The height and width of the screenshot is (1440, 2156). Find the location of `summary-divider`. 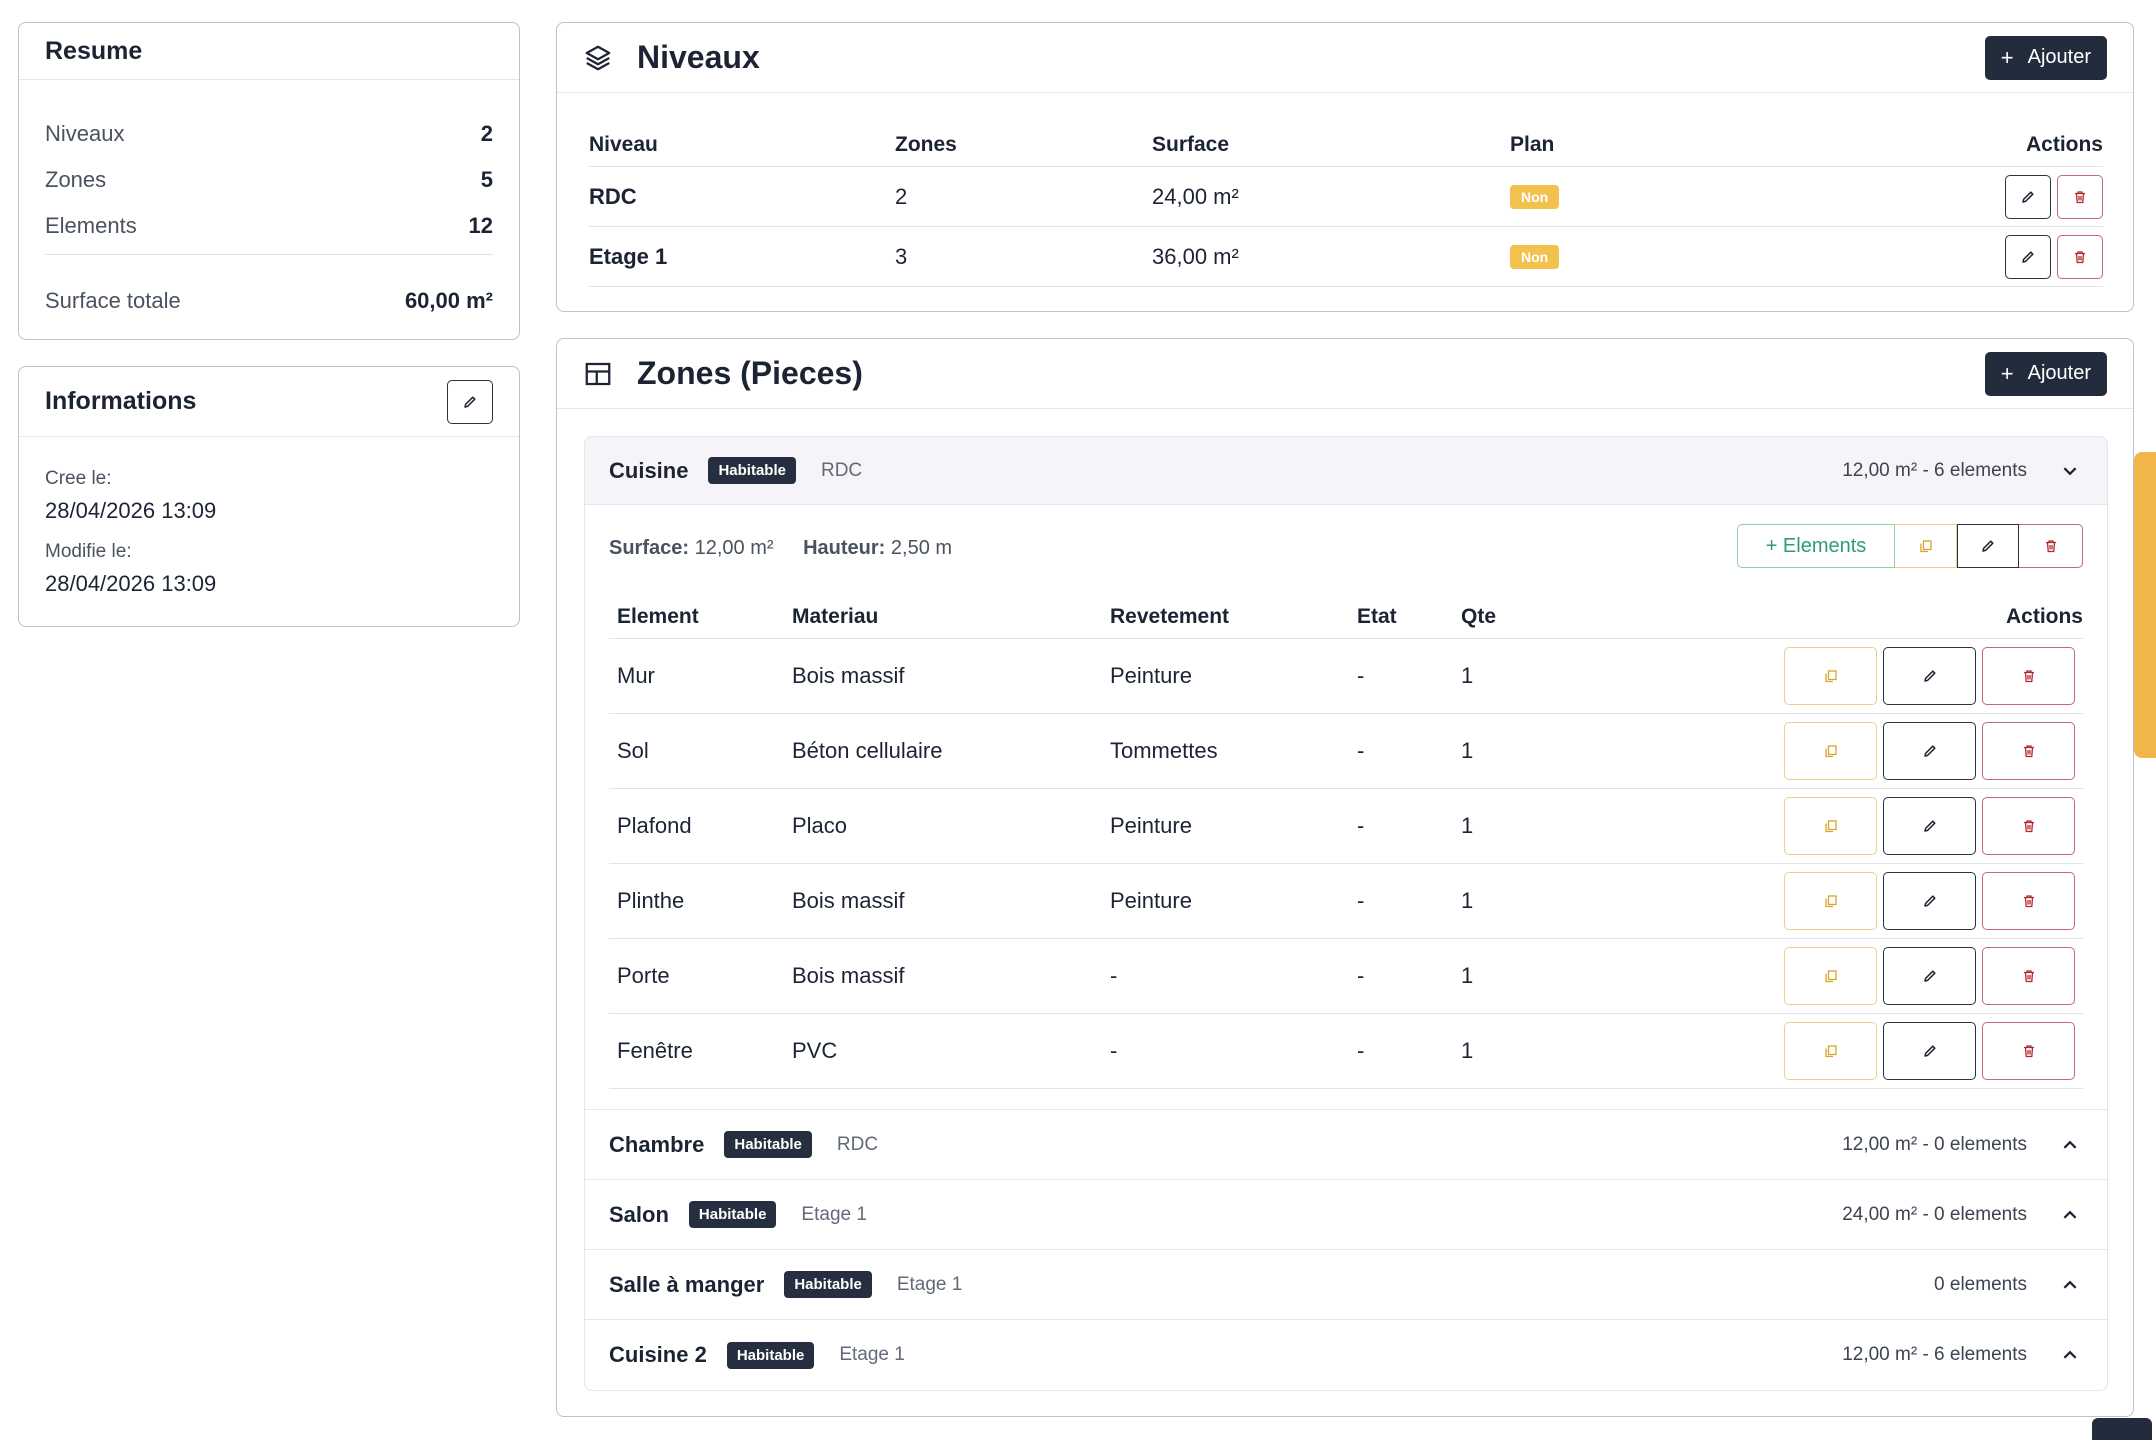

summary-divider is located at coordinates (269, 254).